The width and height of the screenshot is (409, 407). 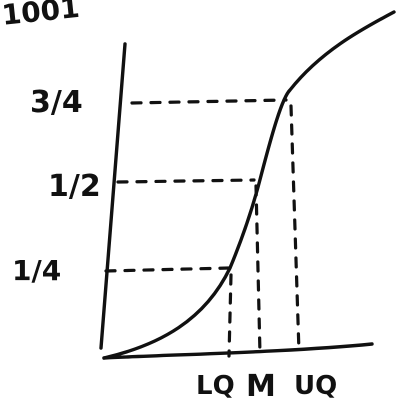 What do you see at coordinates (168, 269) in the screenshot?
I see `guide-quarter` at bounding box center [168, 269].